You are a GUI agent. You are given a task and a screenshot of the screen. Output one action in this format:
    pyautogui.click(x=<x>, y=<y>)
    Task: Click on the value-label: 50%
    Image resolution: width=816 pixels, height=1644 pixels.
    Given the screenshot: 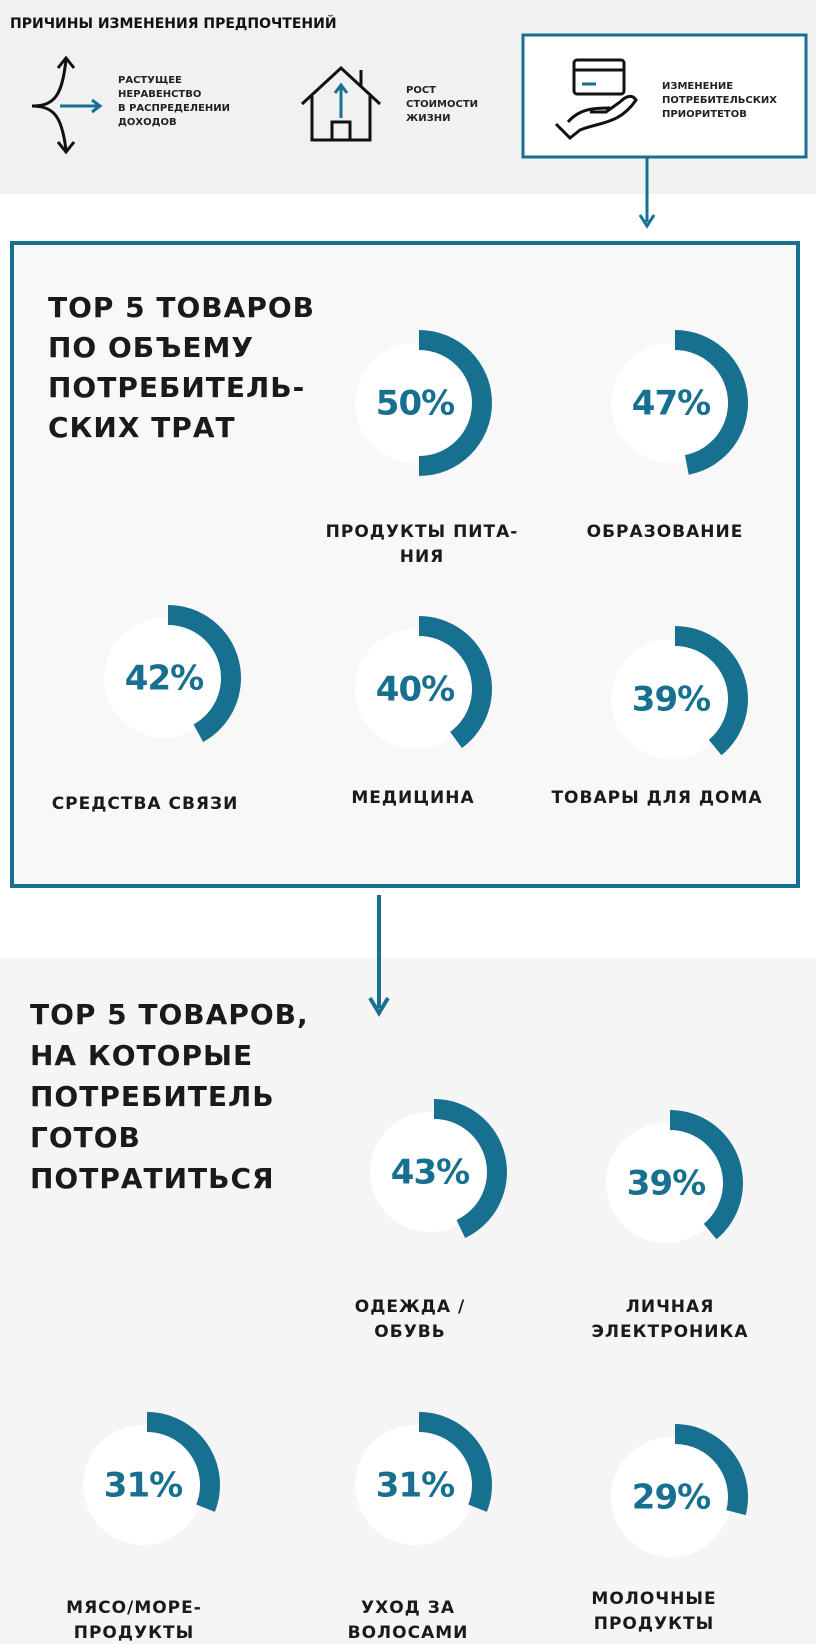 What is the action you would take?
    pyautogui.click(x=415, y=404)
    